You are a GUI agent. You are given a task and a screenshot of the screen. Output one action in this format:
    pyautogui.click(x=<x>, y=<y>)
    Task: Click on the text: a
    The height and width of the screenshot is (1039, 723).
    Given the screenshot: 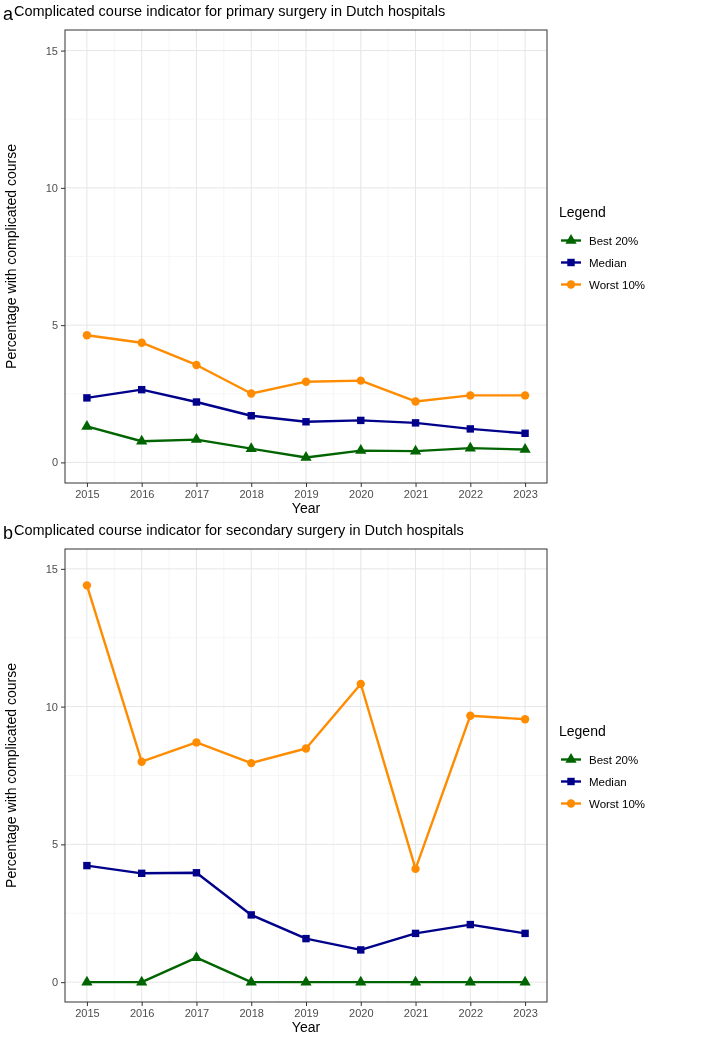 What is the action you would take?
    pyautogui.click(x=8, y=14)
    